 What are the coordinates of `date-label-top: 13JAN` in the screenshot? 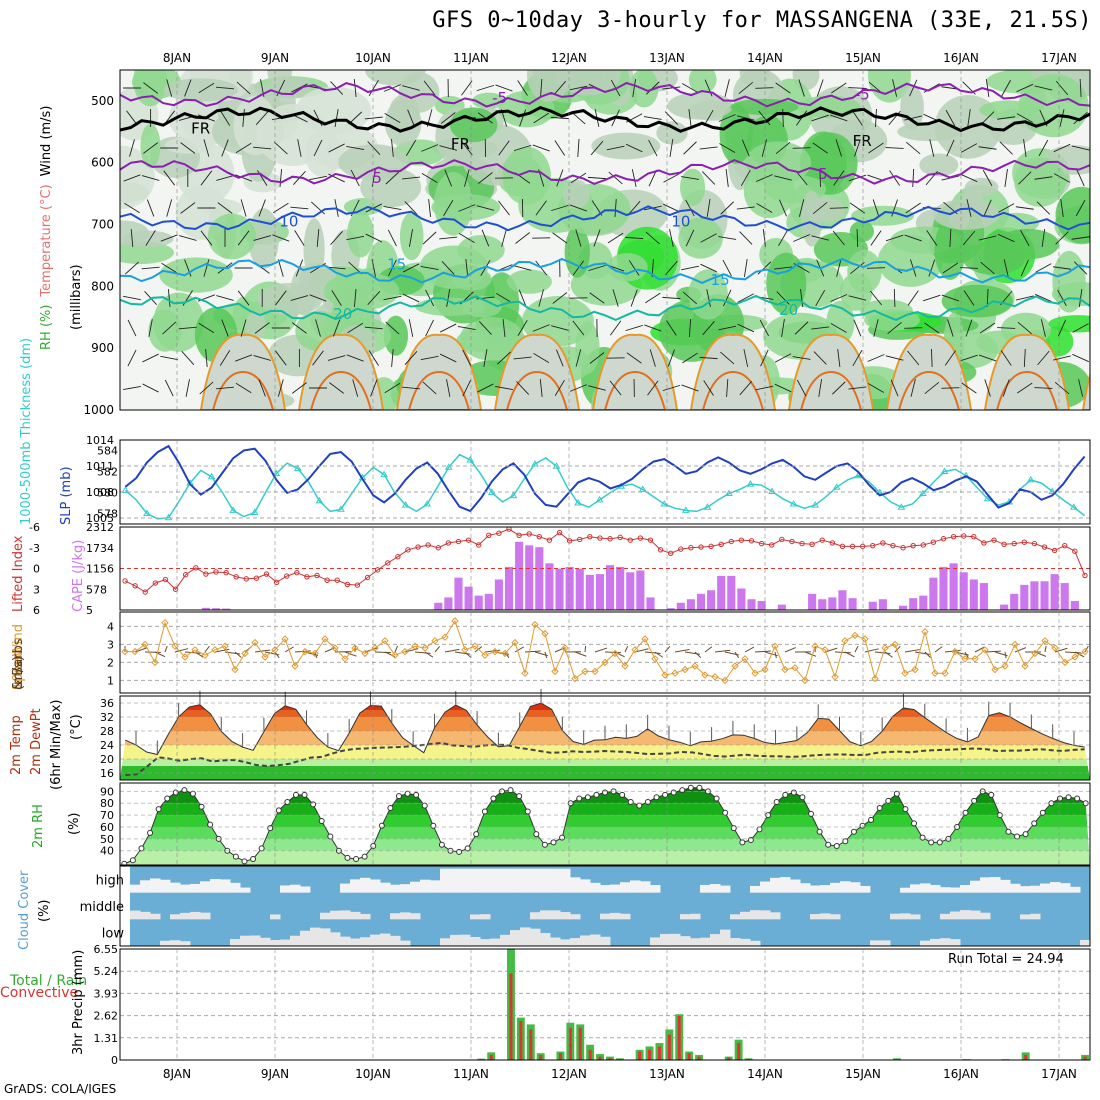 It's located at (667, 58).